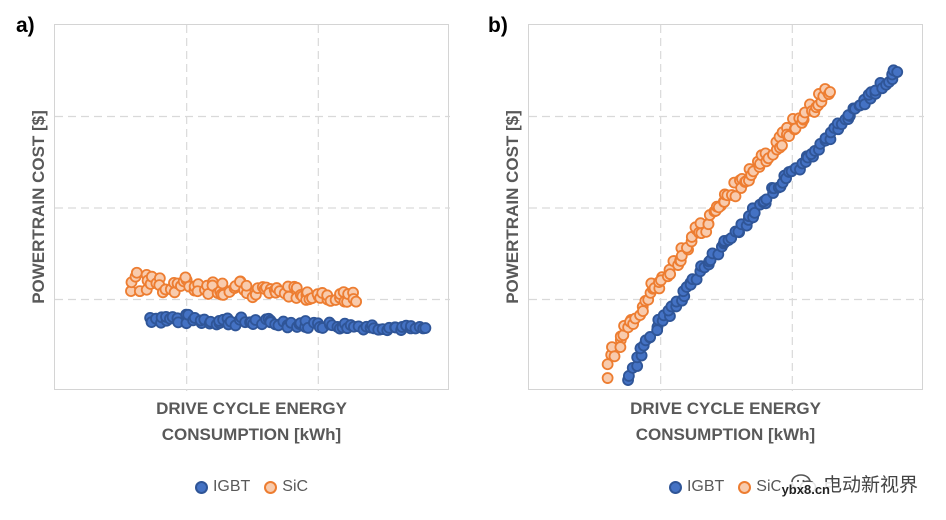  I want to click on panel-label: b), so click(498, 25).